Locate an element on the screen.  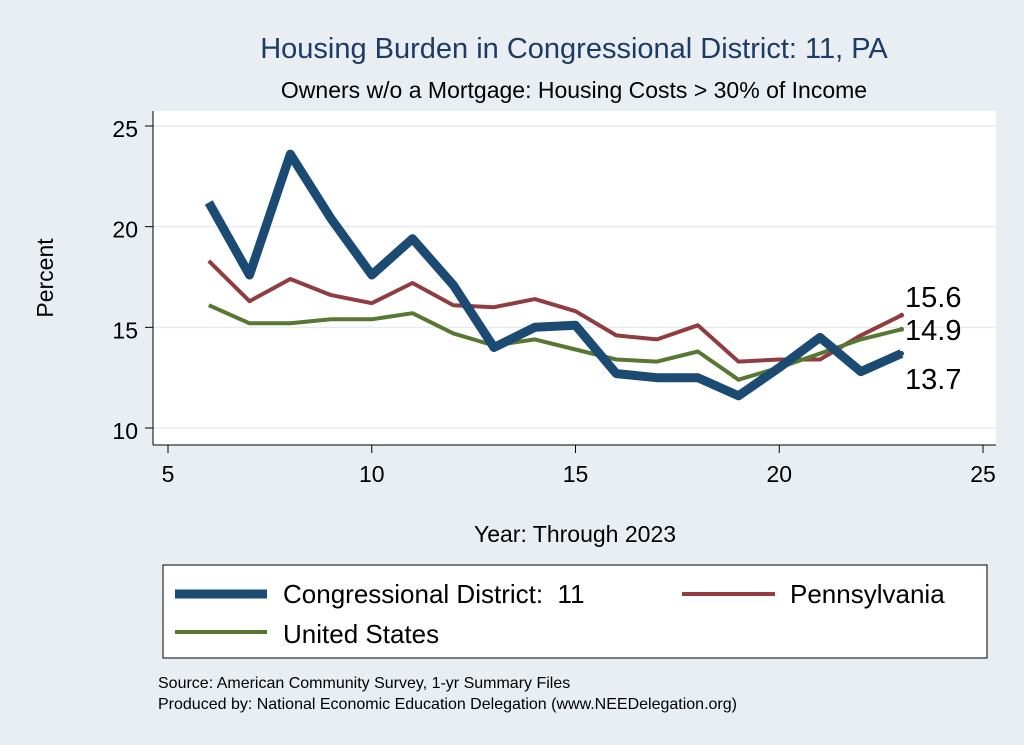
end-marker-united-states is located at coordinates (901, 329).